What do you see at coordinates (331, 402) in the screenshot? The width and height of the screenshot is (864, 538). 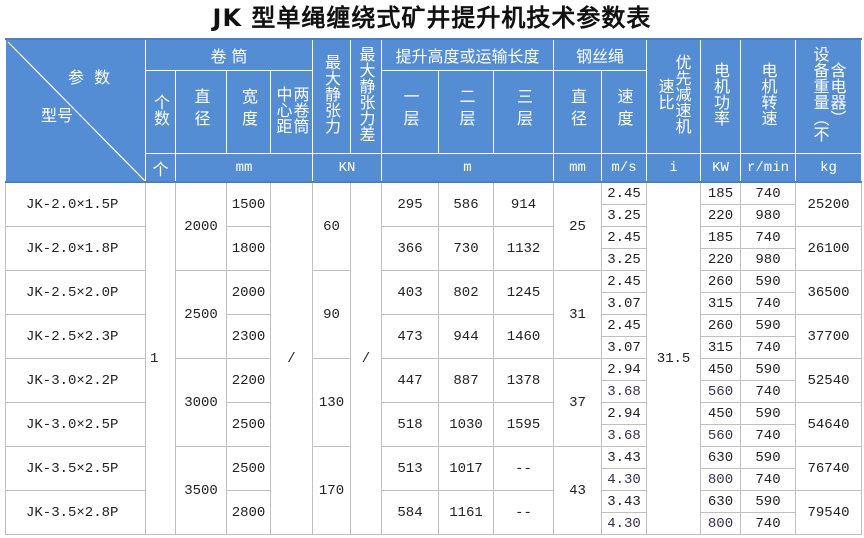 I see `max-tension-cell: 130` at bounding box center [331, 402].